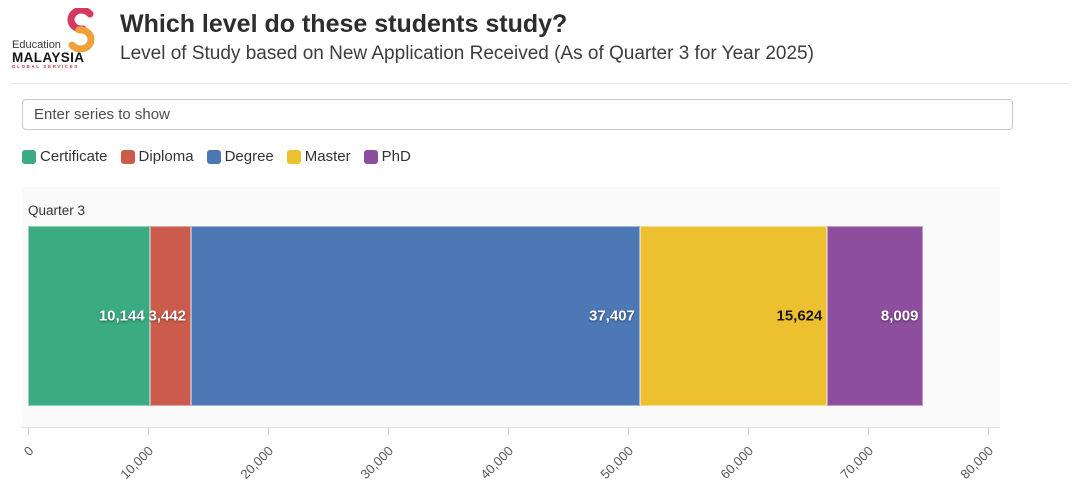 The height and width of the screenshot is (490, 1080). What do you see at coordinates (257, 462) in the screenshot?
I see `x-axis-tick-label: 20,000` at bounding box center [257, 462].